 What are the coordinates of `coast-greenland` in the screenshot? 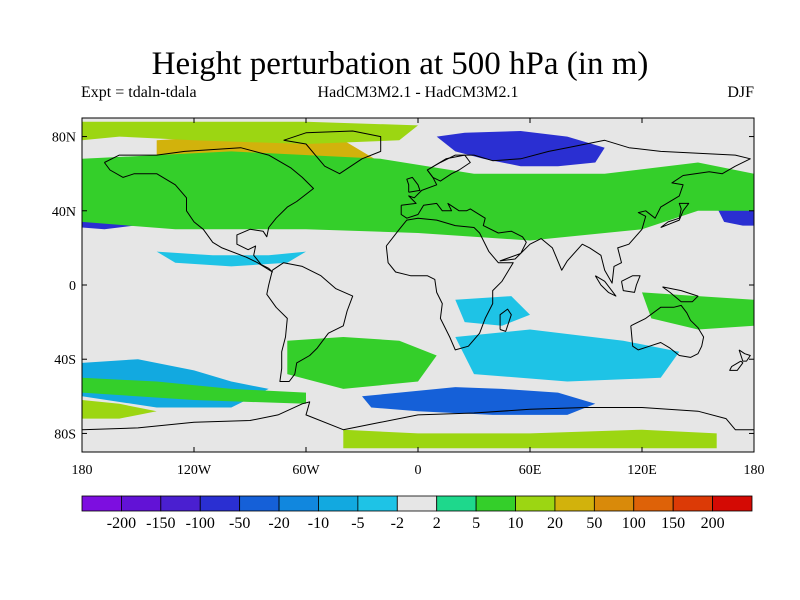 It's located at (332, 152).